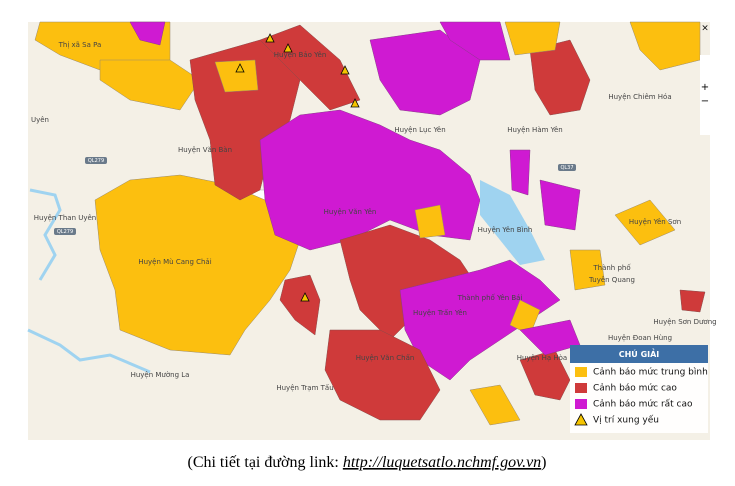 Image resolution: width=735 pixels, height=486 pixels. What do you see at coordinates (350, 212) in the screenshot?
I see `place-label: Huyện Văn Yên` at bounding box center [350, 212].